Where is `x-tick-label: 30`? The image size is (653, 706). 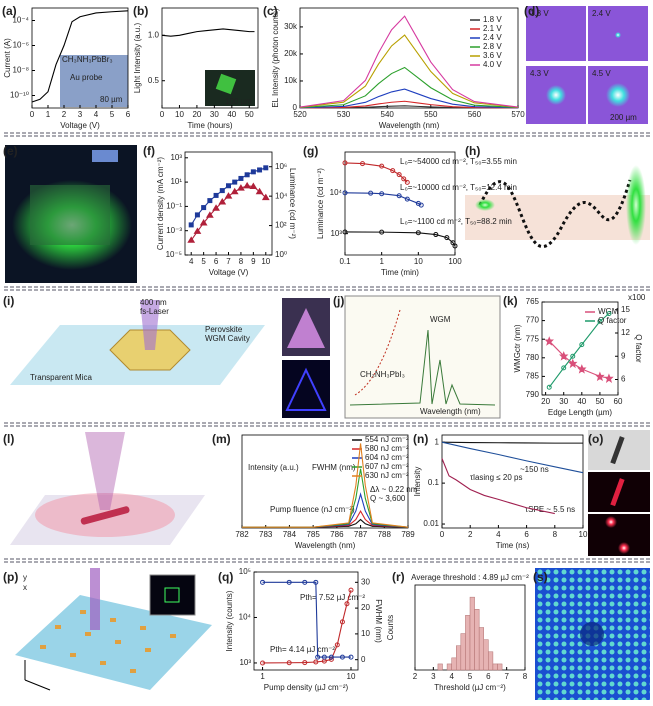
x-tick-label: 30 is located at coordinates (563, 401).